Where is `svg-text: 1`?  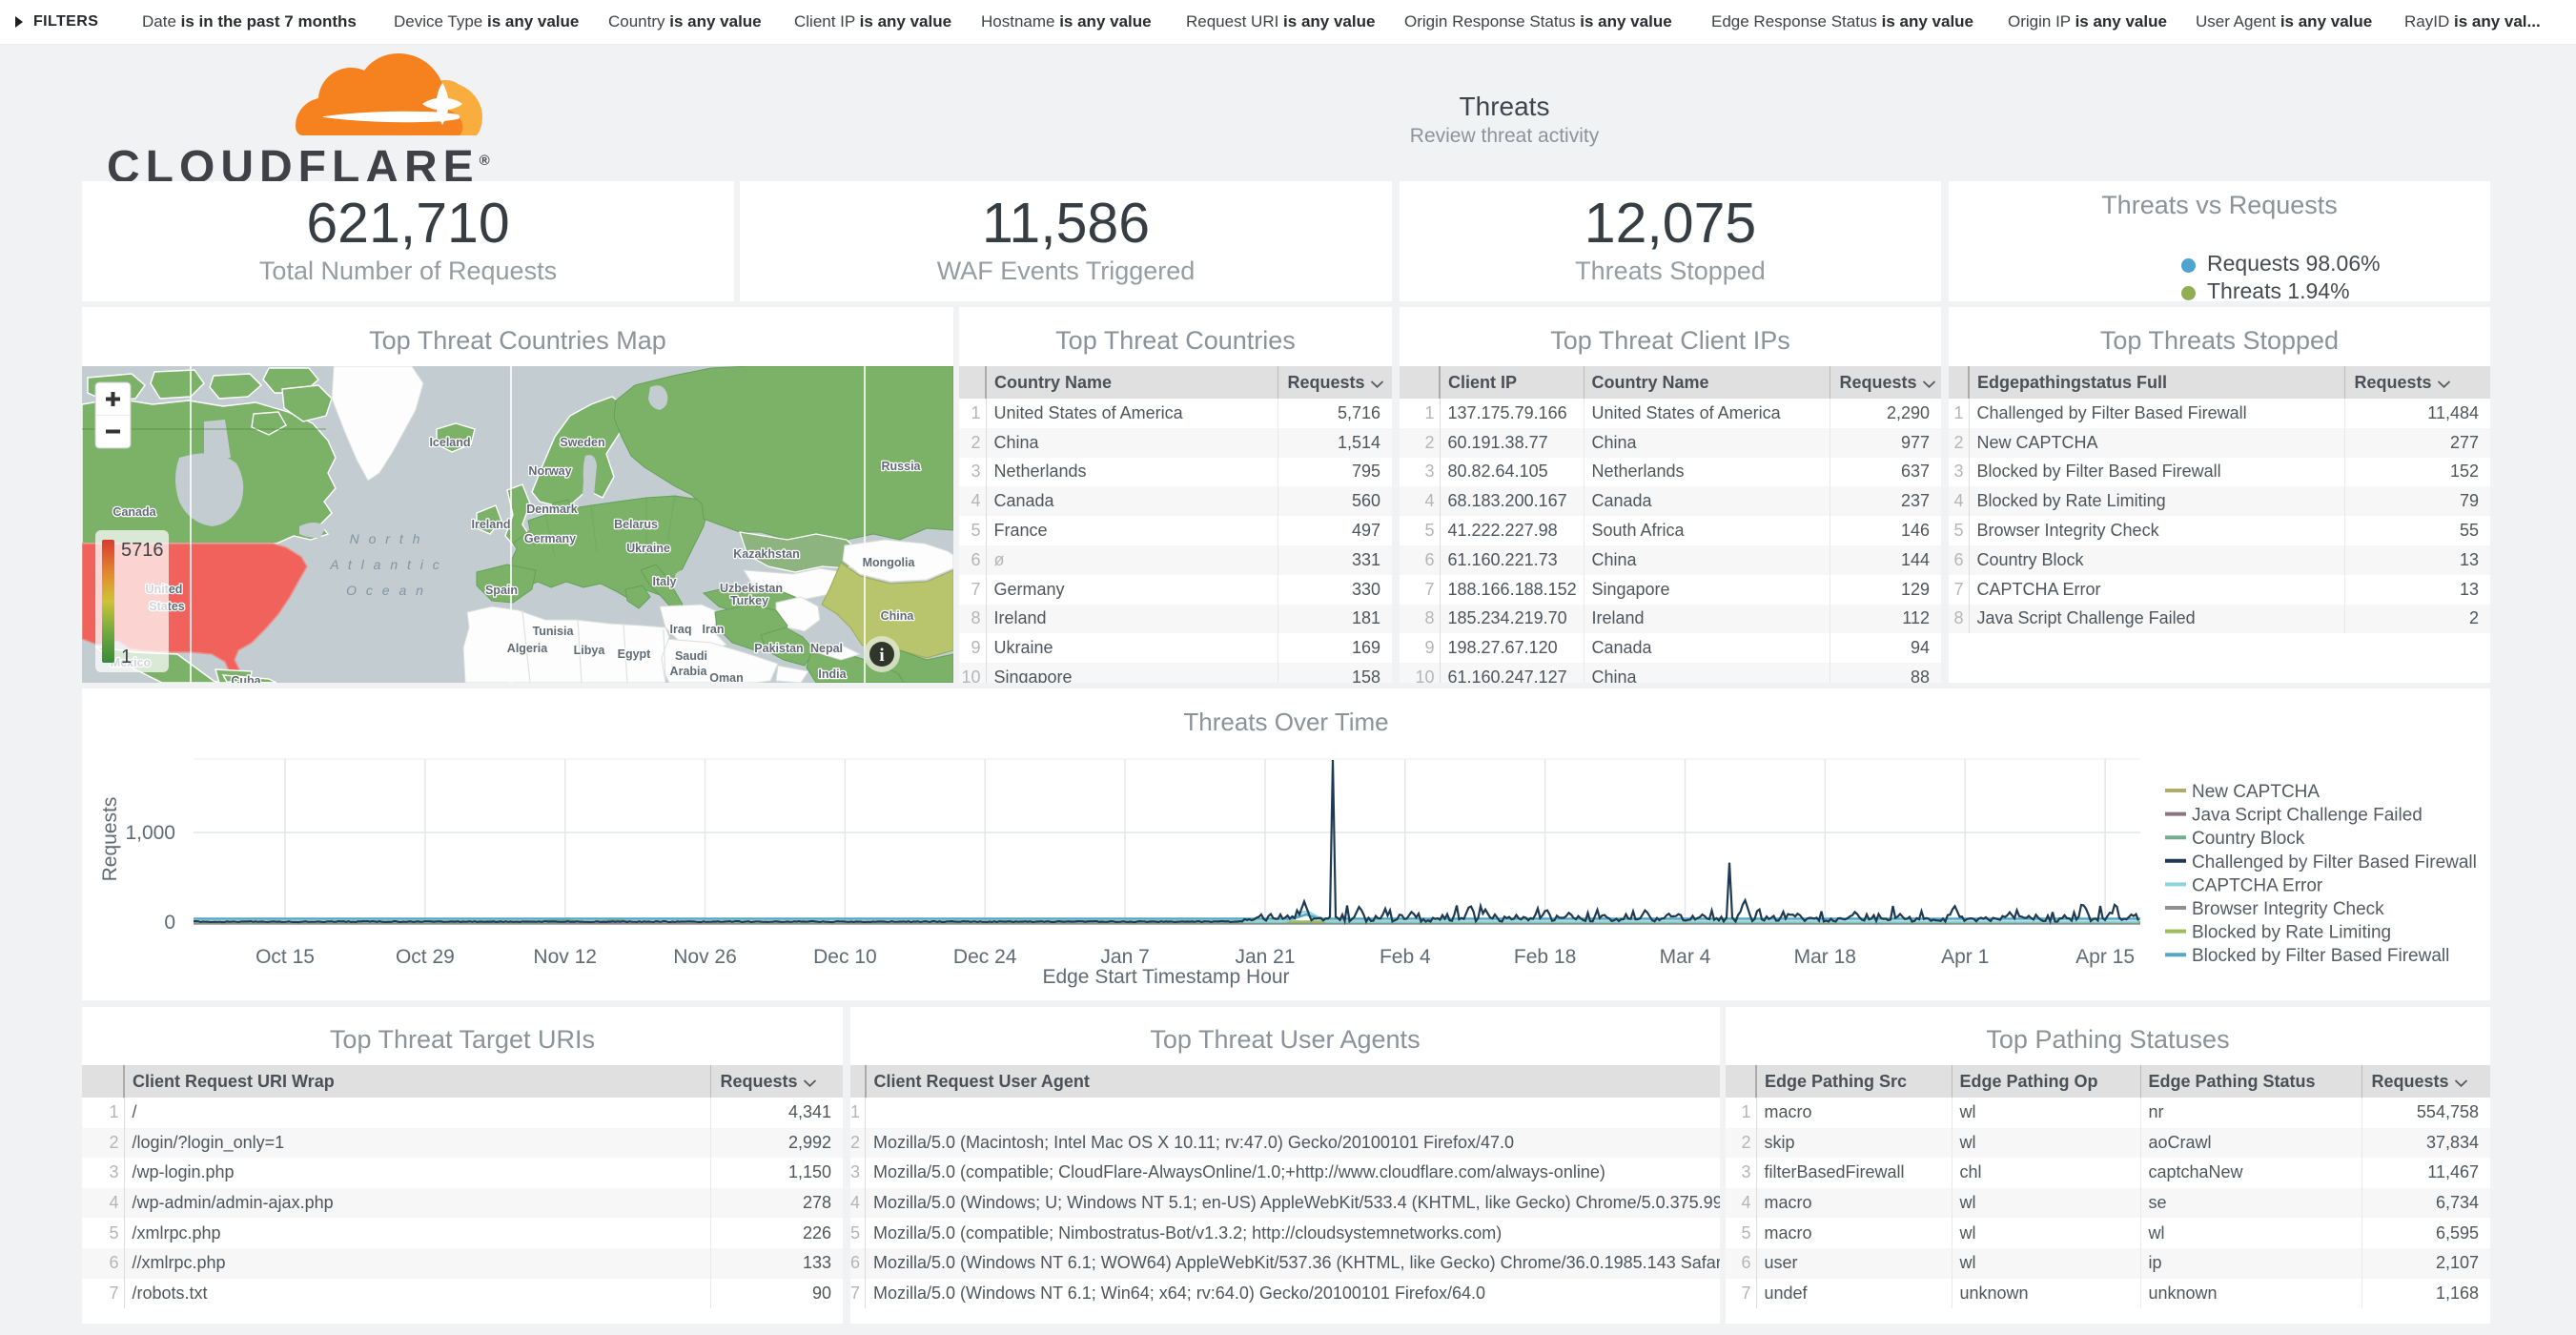
svg-text: 1 is located at coordinates (126, 657).